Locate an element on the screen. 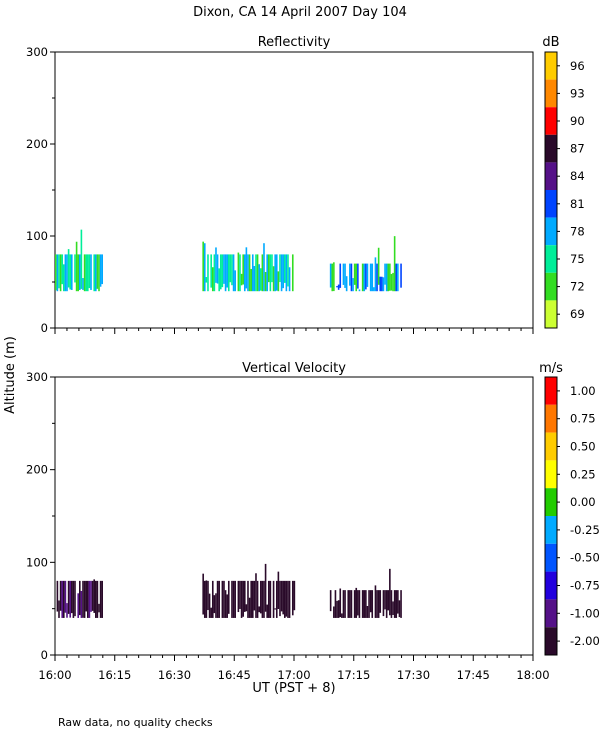 This screenshot has width=600, height=750. reflectivity-x-ticks is located at coordinates (294, 331).